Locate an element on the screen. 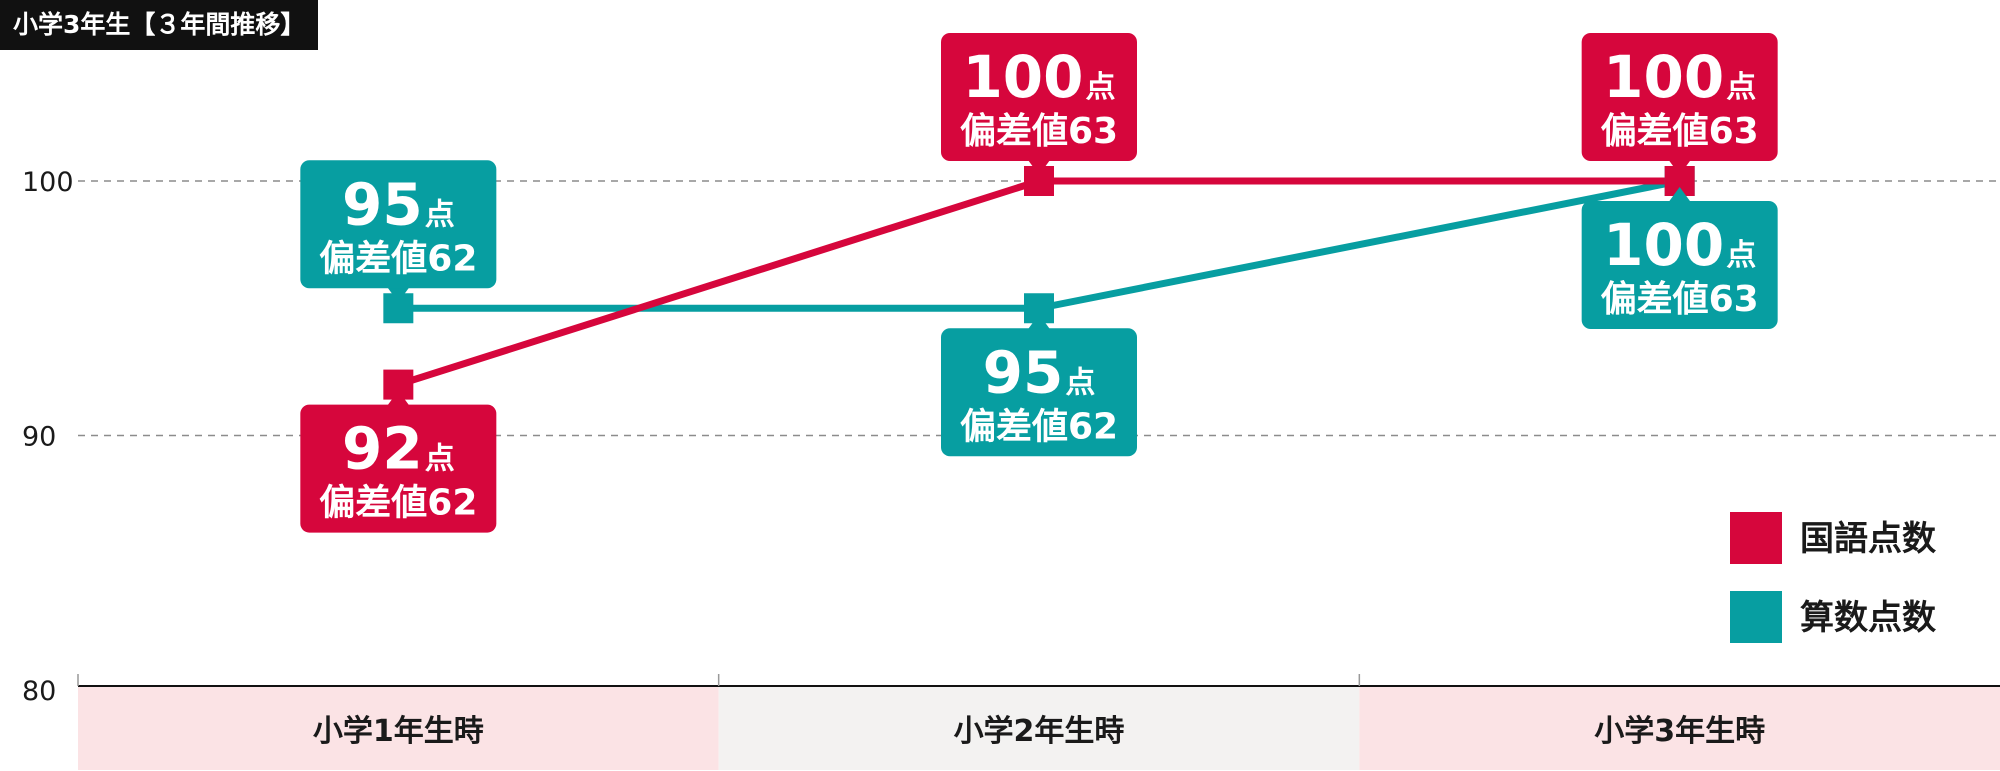 This screenshot has height=771, width=2000. x-tick-label: 小学3年生時 is located at coordinates (1679, 731).